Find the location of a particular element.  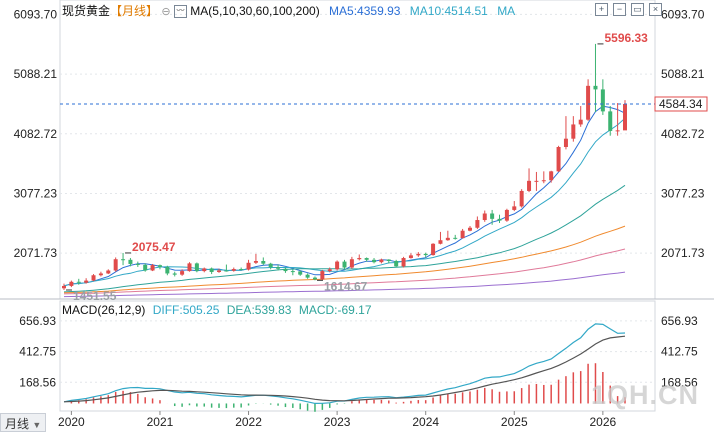

price-tick-right: 6093.70 is located at coordinates (683, 14).